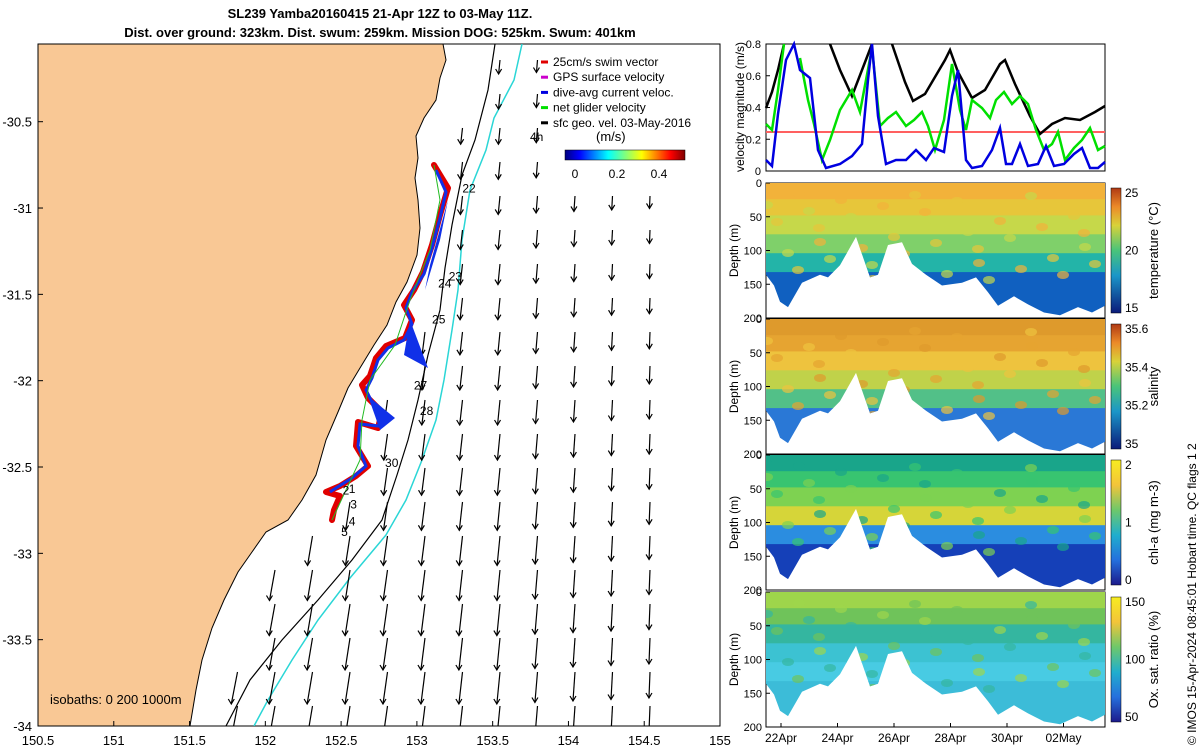  What do you see at coordinates (644, 740) in the screenshot?
I see `lon-tick-label: 154.5` at bounding box center [644, 740].